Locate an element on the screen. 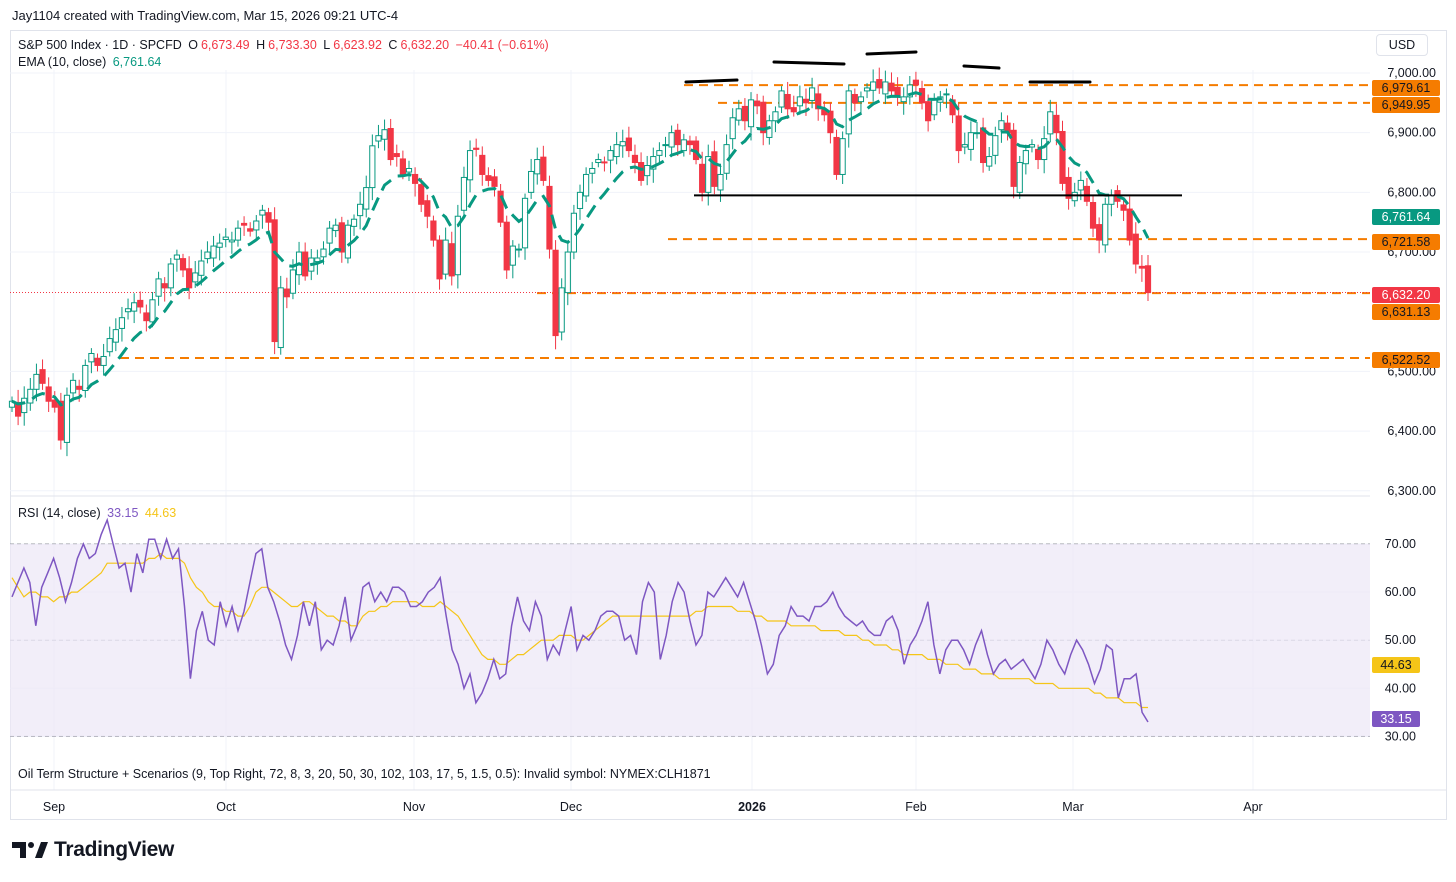 This screenshot has width=1456, height=882. price-tag-label: 6,979.61 is located at coordinates (1406, 88).